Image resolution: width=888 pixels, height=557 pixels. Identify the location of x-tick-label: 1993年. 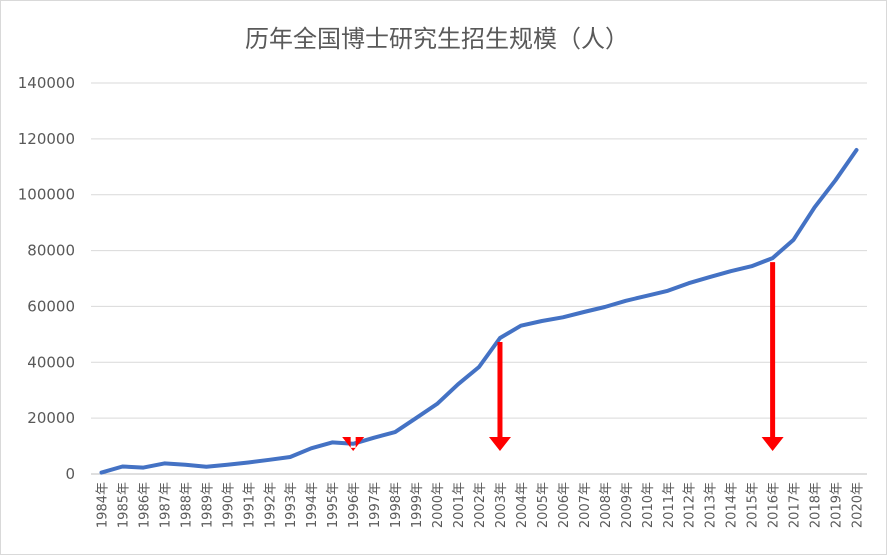
(291, 505).